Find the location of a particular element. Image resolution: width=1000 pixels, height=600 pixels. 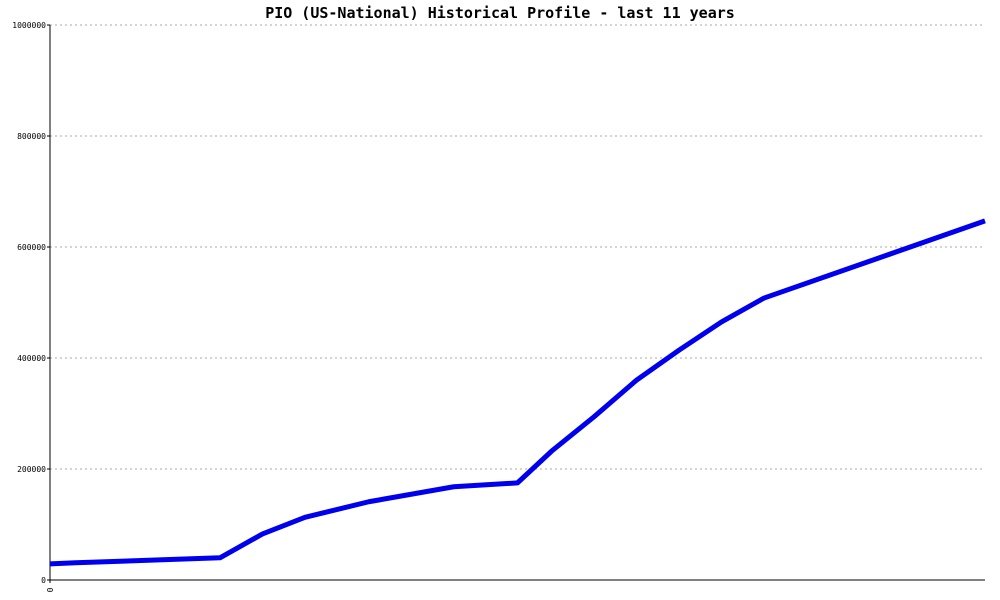

y-tick-label: 0 is located at coordinates (43, 580).